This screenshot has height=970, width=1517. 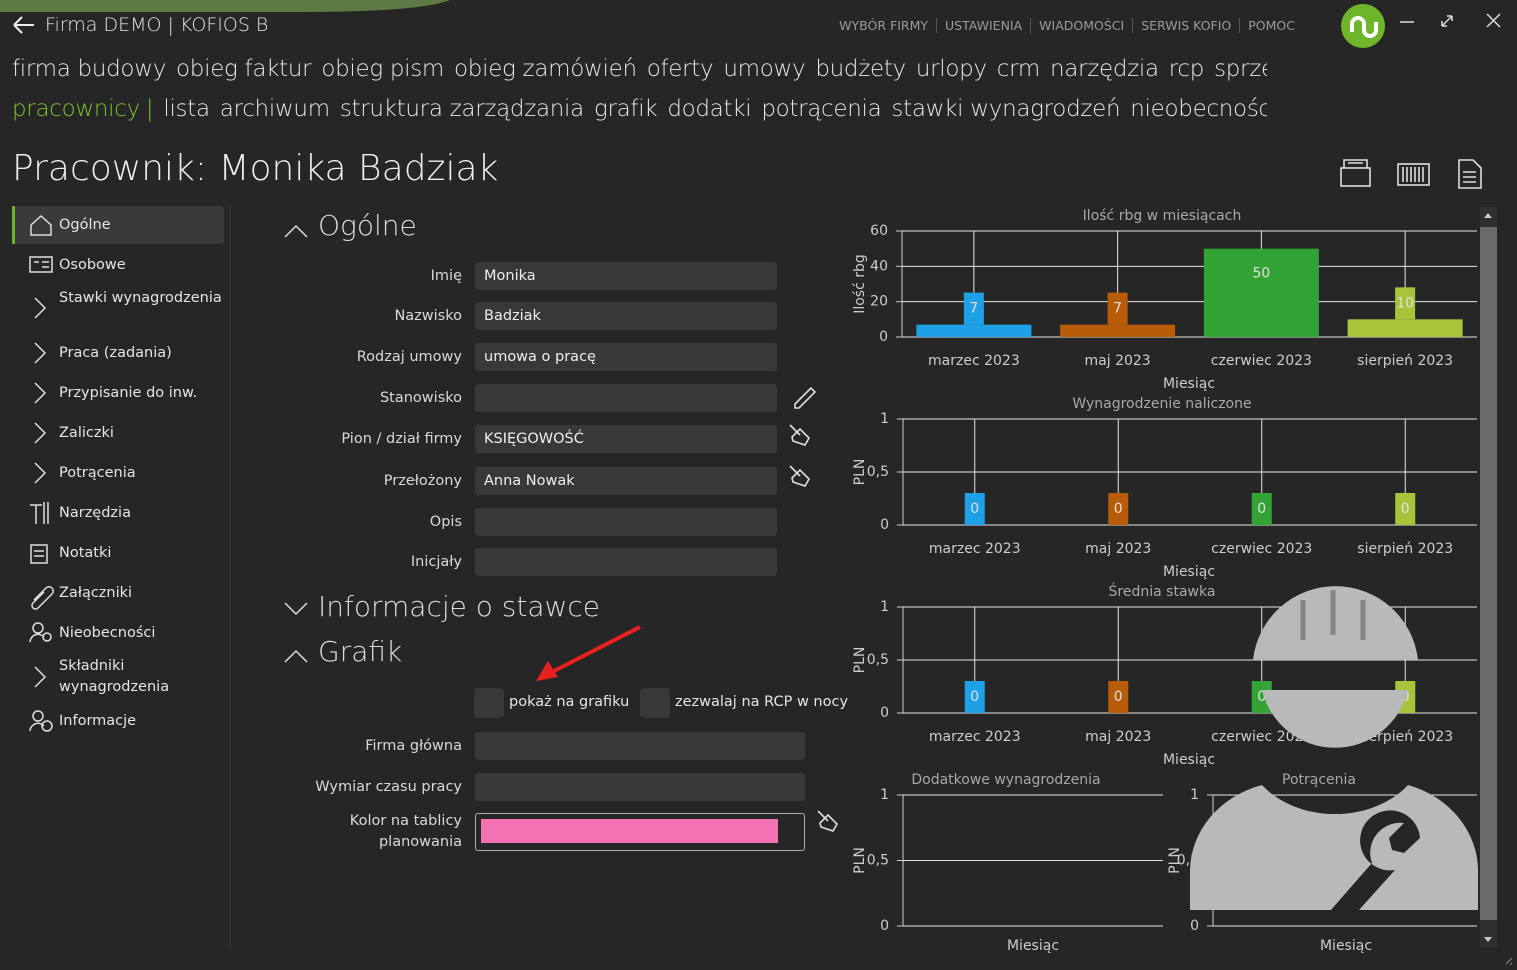 I want to click on y-tick-label: 40, so click(x=879, y=266).